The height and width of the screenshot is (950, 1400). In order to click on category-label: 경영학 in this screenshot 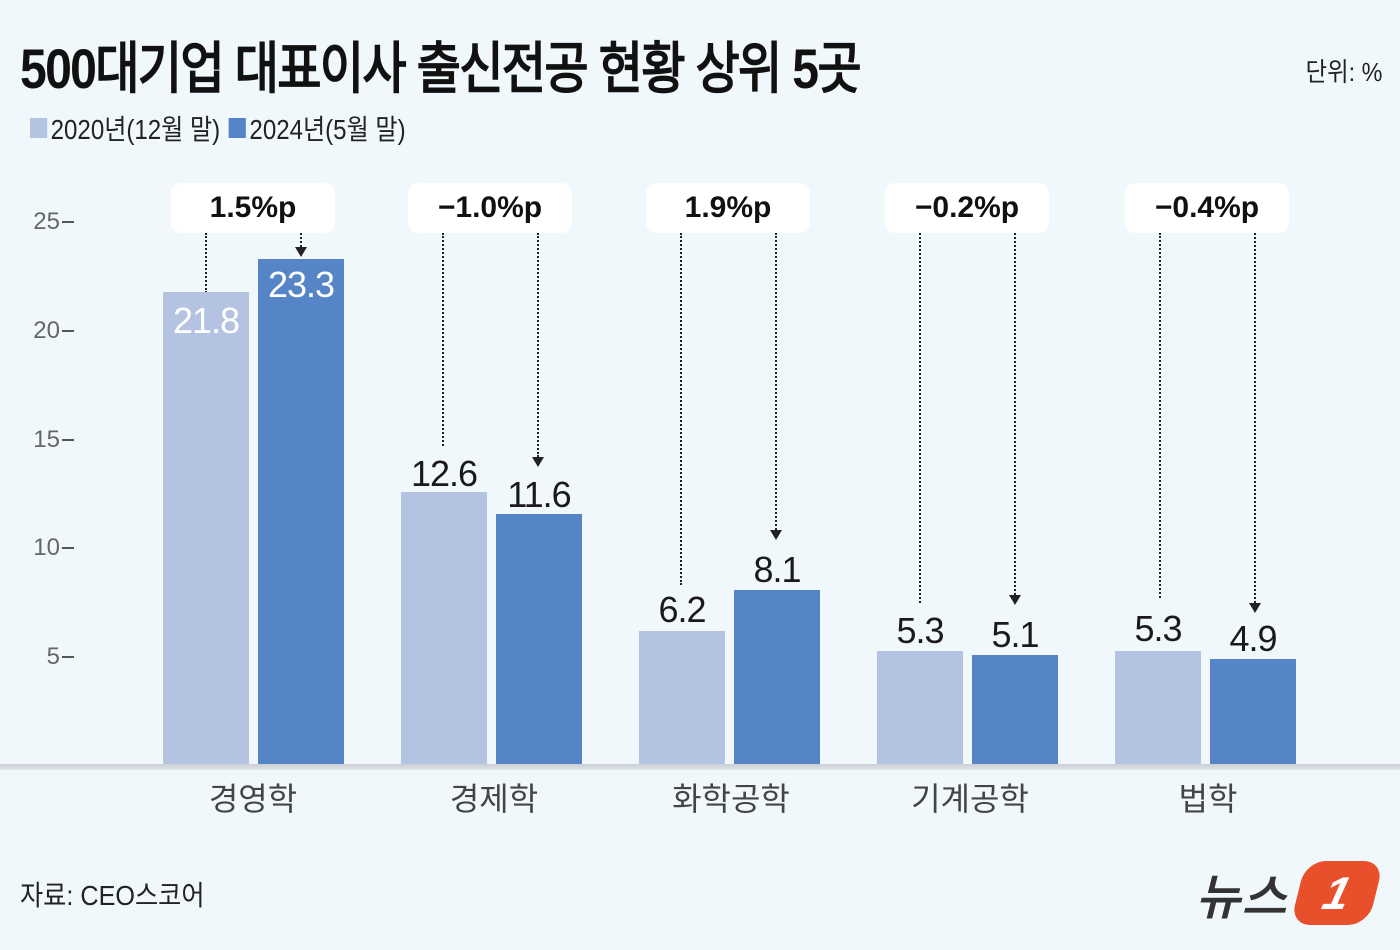, I will do `click(253, 799)`.